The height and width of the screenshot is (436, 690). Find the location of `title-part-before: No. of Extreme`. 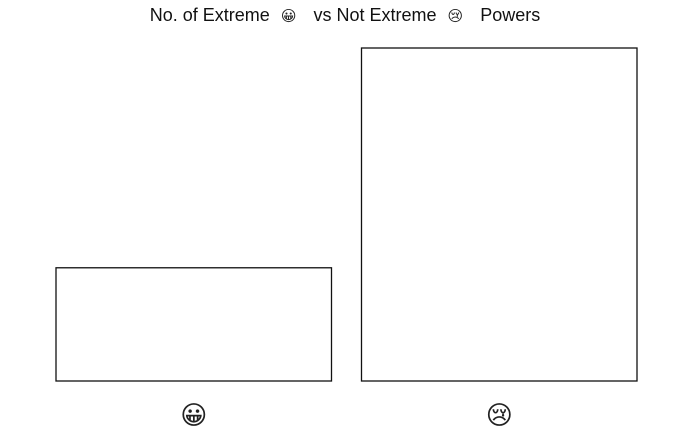

title-part-before: No. of Extreme is located at coordinates (210, 15).